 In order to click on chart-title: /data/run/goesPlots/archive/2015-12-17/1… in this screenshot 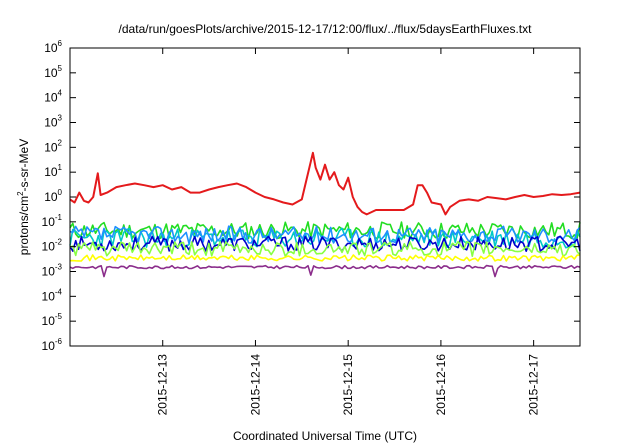, I will do `click(326, 29)`.